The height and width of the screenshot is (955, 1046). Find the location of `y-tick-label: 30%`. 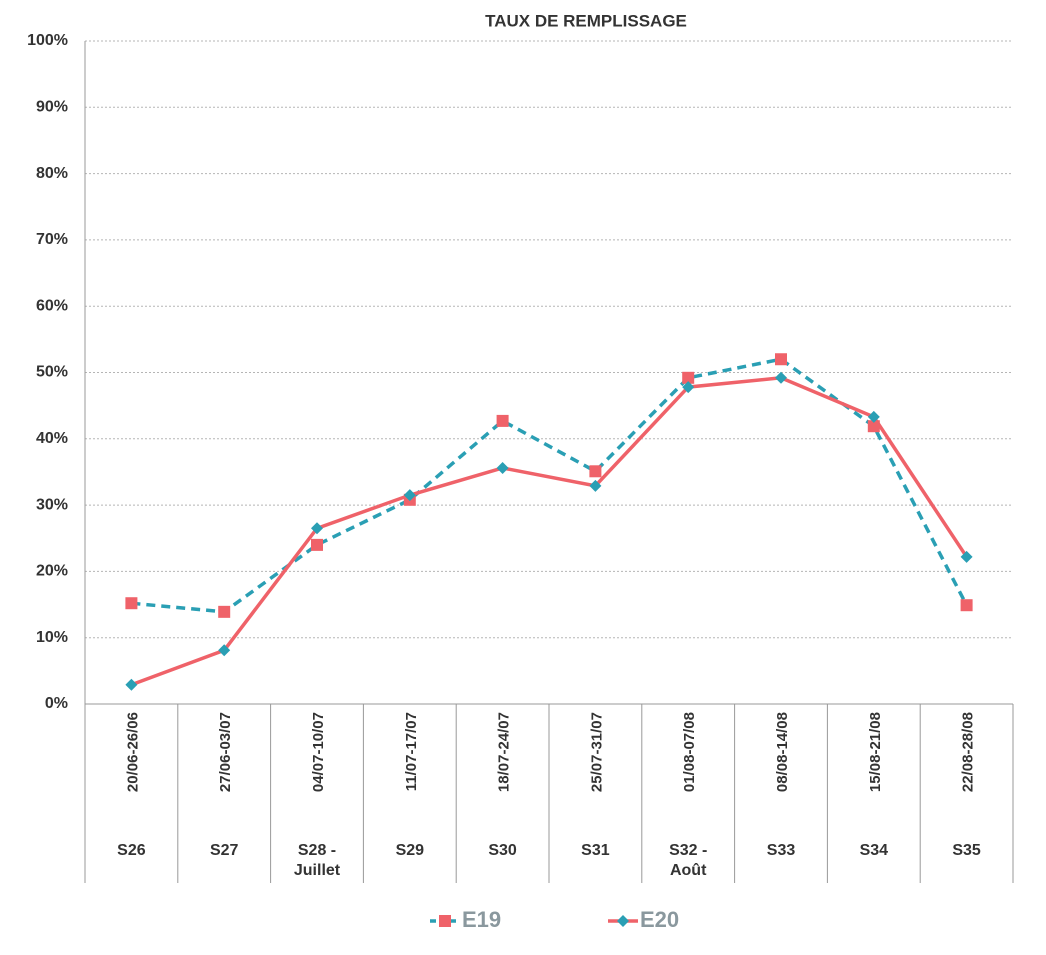

y-tick-label: 30% is located at coordinates (52, 504).